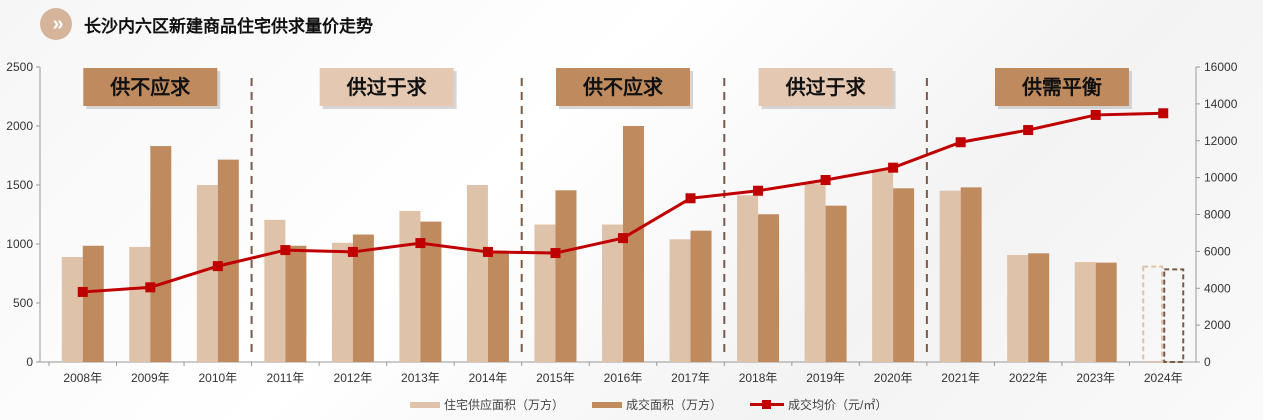 The image size is (1263, 420). What do you see at coordinates (1163, 378) in the screenshot?
I see `x-tick-label: 2024年` at bounding box center [1163, 378].